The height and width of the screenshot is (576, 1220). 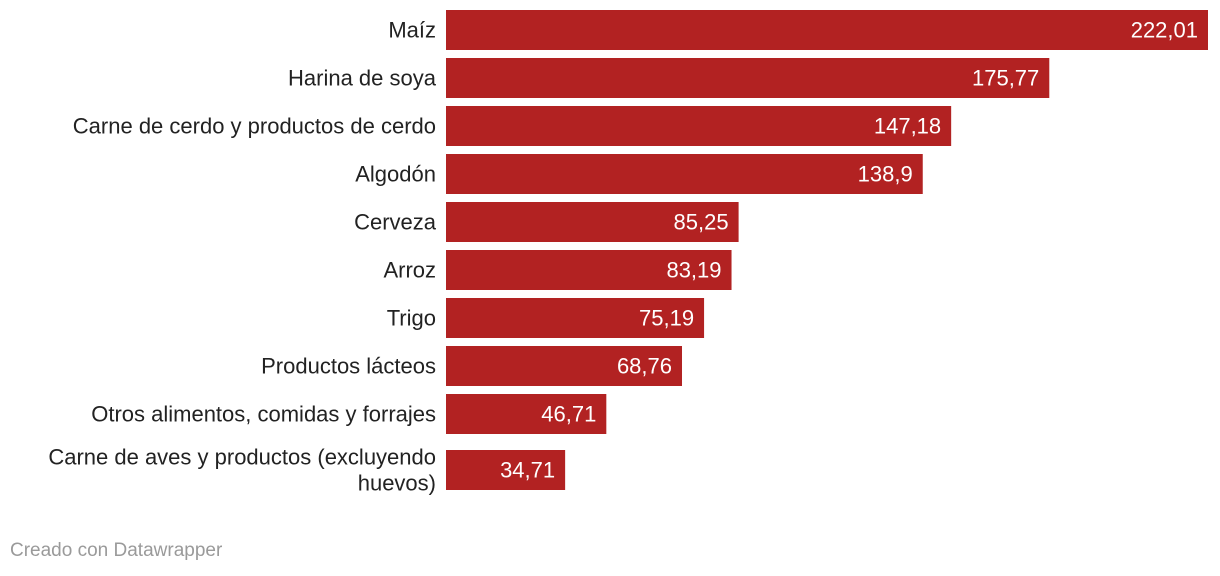 What do you see at coordinates (568, 414) in the screenshot?
I see `bar-value-label: 46,71` at bounding box center [568, 414].